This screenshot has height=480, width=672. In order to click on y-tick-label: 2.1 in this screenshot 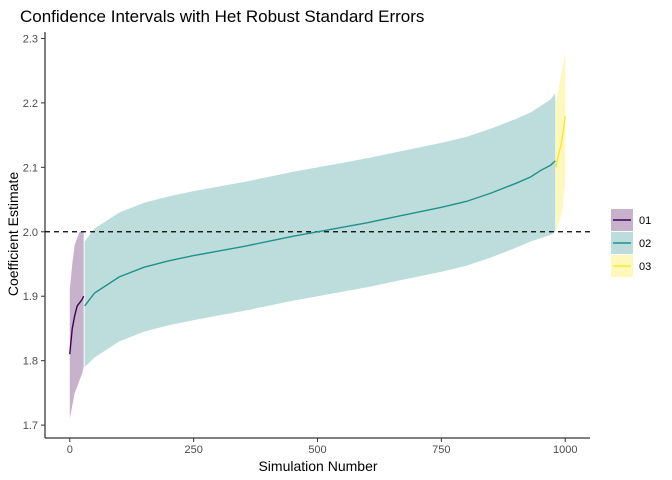, I will do `click(30, 168)`.